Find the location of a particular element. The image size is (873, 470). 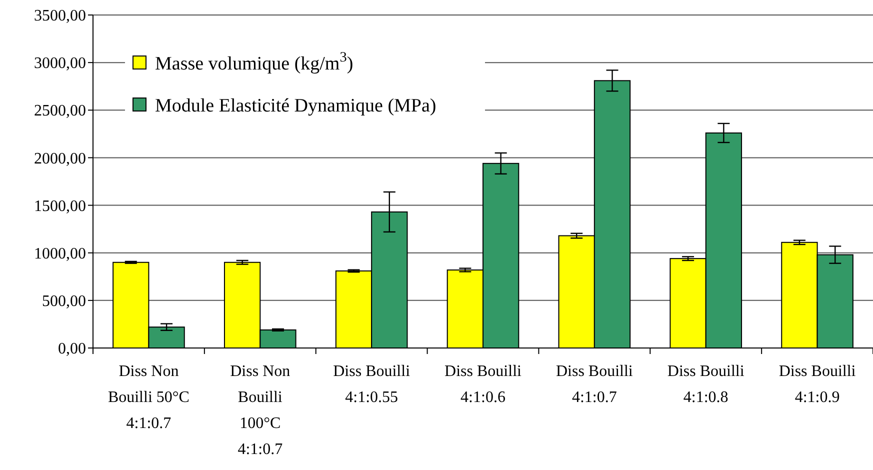

y-tick-label: 2500,00 is located at coordinates (60, 111).